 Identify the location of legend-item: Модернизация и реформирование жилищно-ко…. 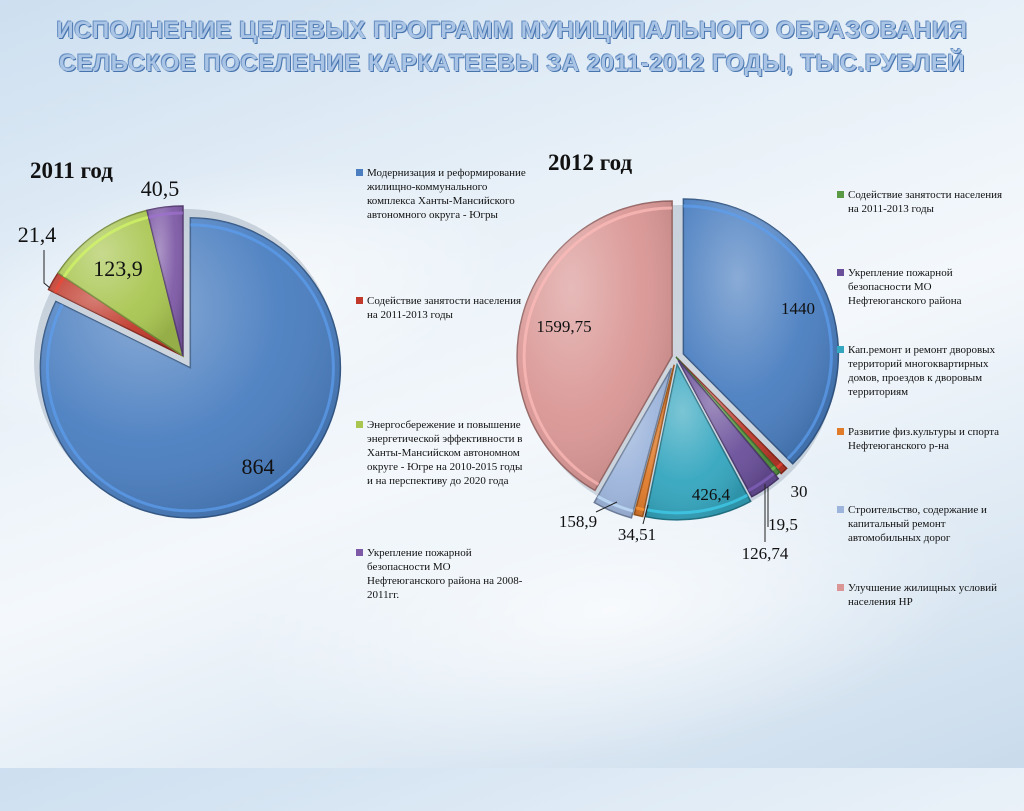
(443, 194).